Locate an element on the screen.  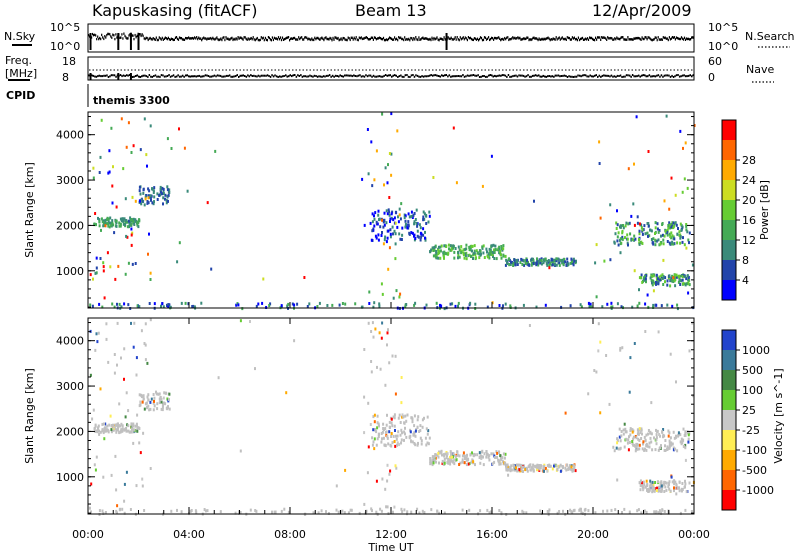
colorbar-frame is located at coordinates (729, 210).